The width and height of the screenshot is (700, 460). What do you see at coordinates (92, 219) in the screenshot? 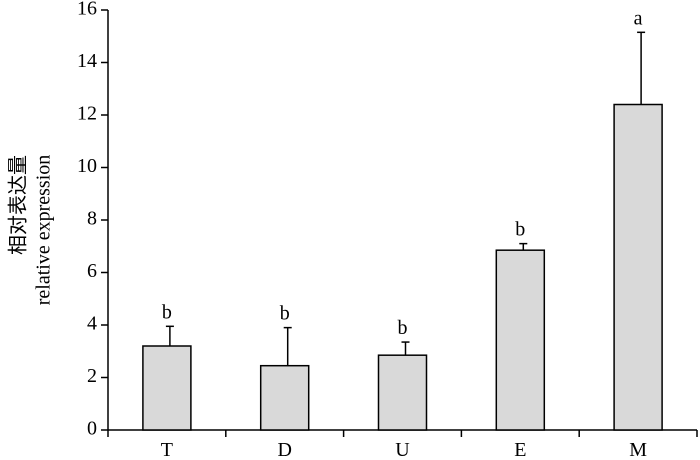
I see `y-tick-label: 8` at bounding box center [92, 219].